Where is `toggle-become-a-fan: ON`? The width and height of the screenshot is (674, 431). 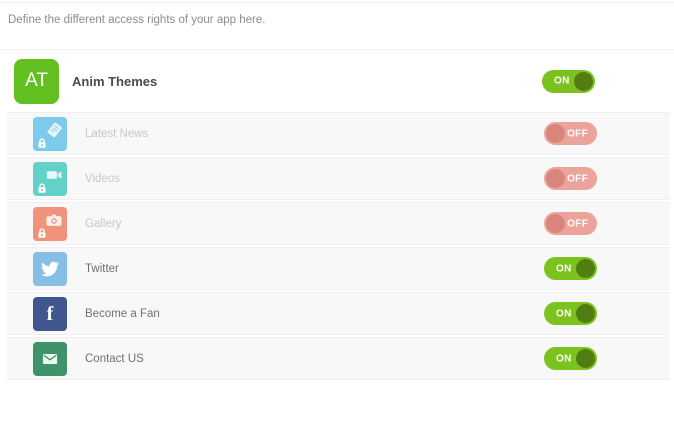 toggle-become-a-fan: ON is located at coordinates (570, 313).